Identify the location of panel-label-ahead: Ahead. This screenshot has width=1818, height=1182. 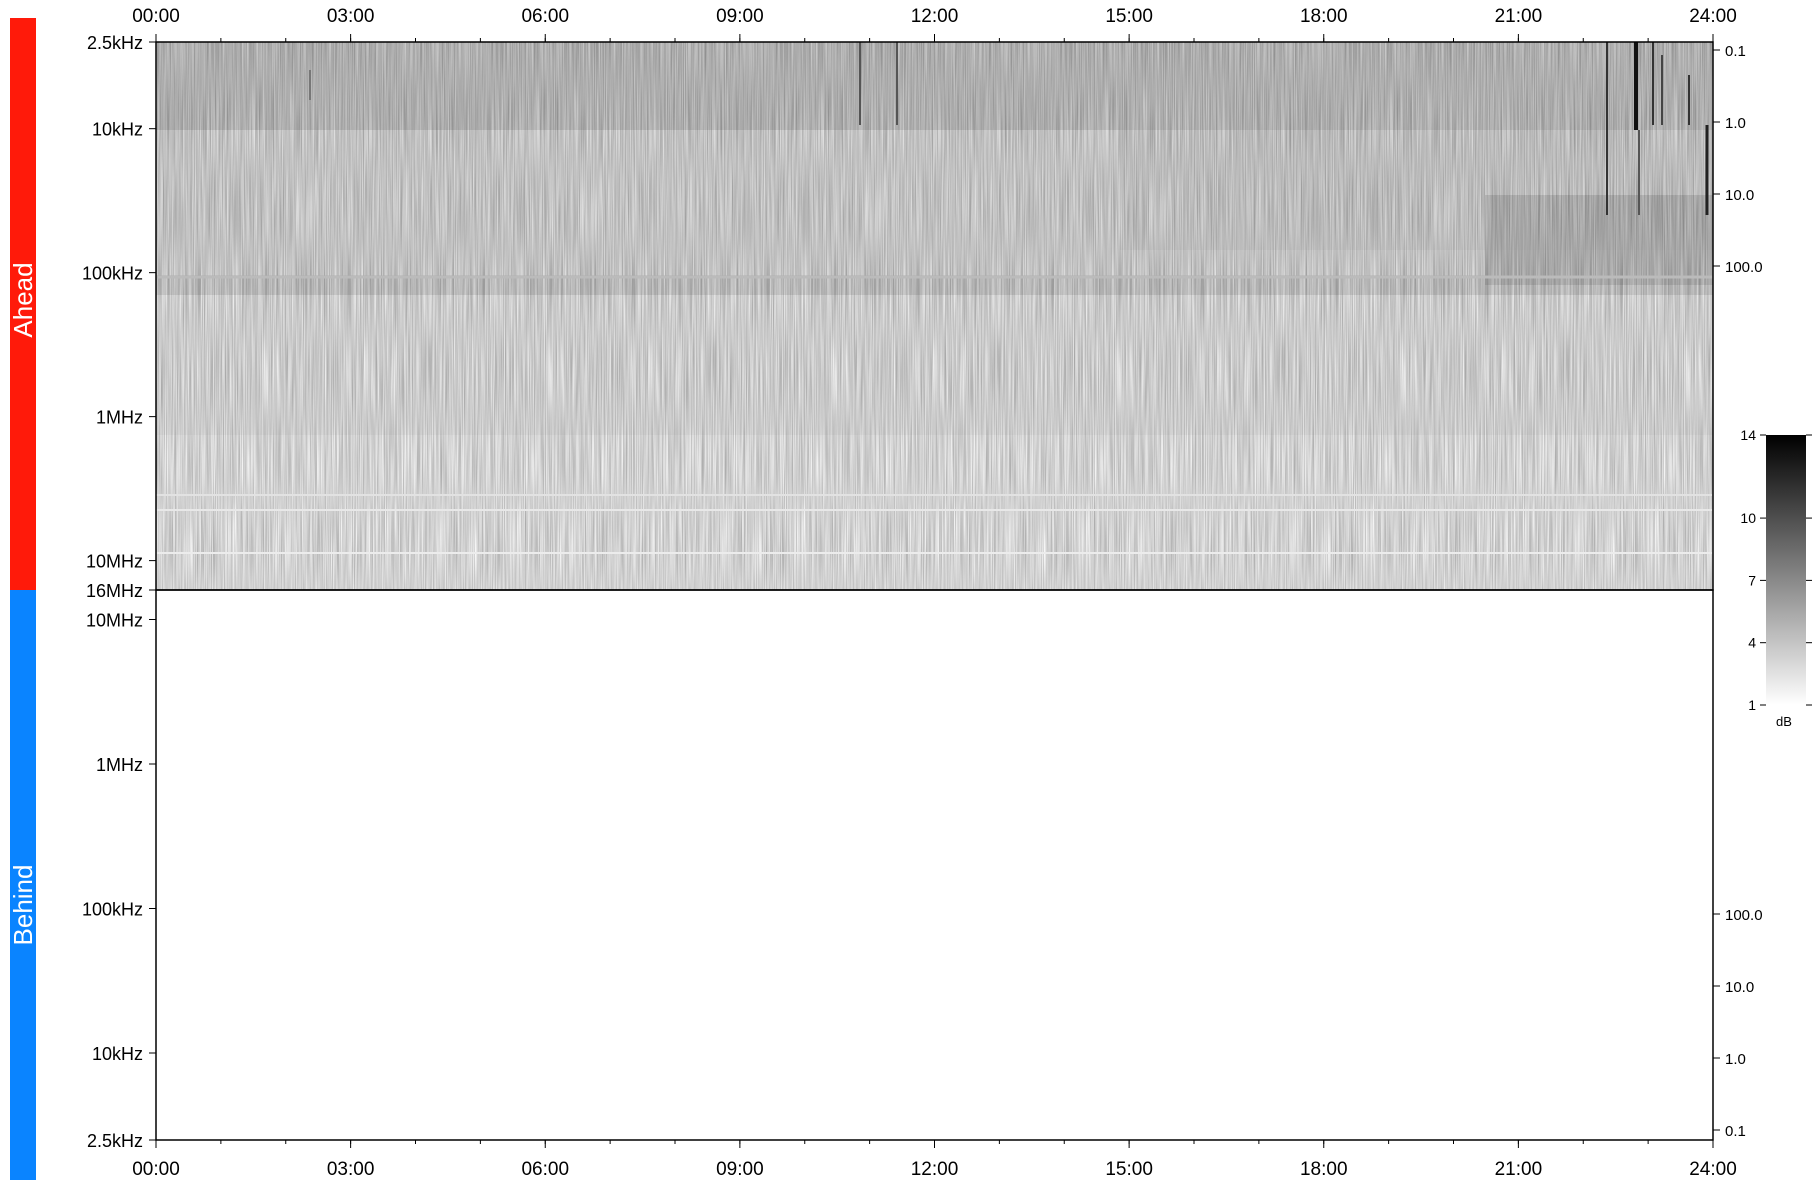
(23, 299).